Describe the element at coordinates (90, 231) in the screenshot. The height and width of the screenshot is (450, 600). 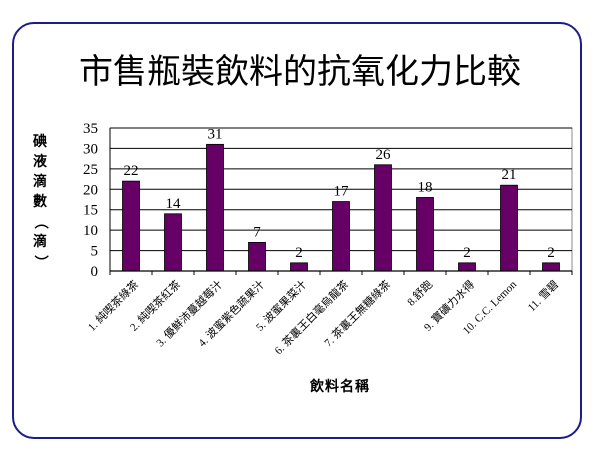
I see `y-tick-label: 10` at that location.